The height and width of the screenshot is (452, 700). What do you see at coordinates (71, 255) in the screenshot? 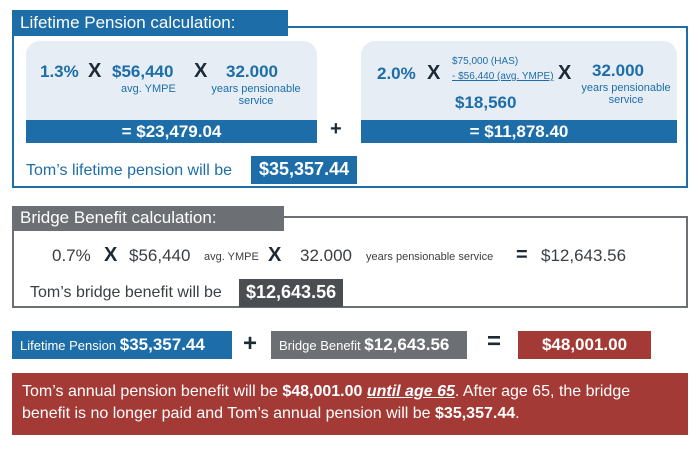
I see `bridge-rate: 0.7%` at bounding box center [71, 255].